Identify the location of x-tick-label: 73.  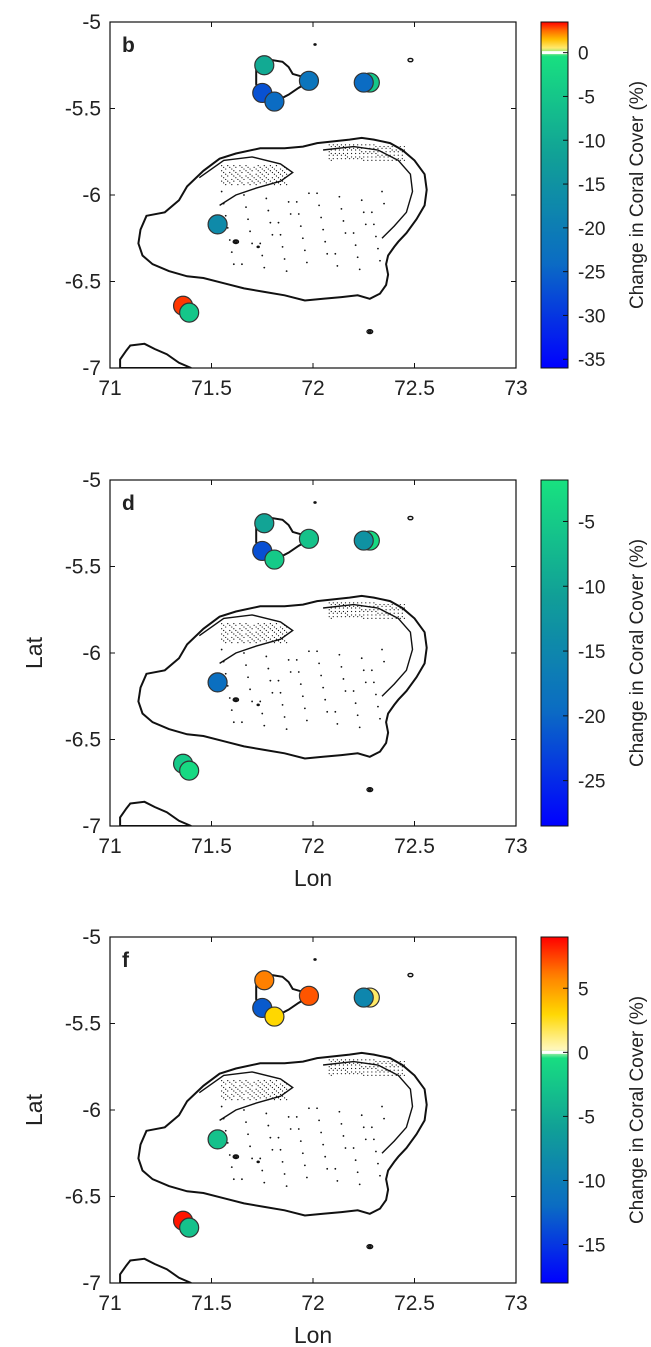
(515, 846).